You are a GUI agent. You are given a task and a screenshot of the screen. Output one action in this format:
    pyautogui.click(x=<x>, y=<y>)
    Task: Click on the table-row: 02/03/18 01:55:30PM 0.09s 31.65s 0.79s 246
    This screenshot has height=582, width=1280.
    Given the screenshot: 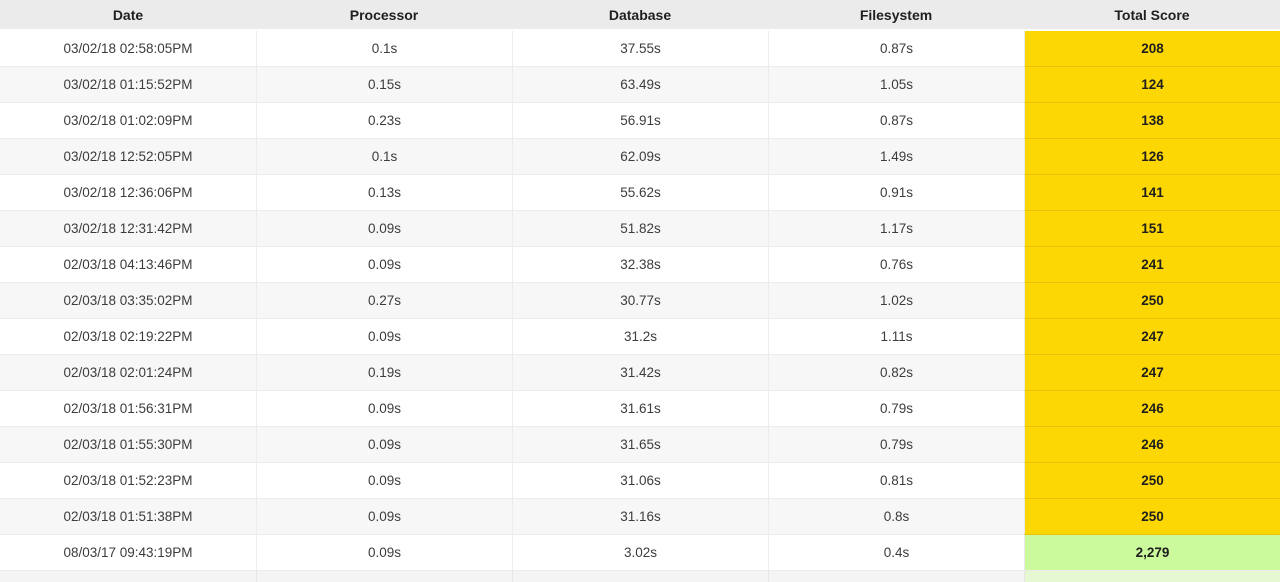 What is the action you would take?
    pyautogui.click(x=640, y=445)
    